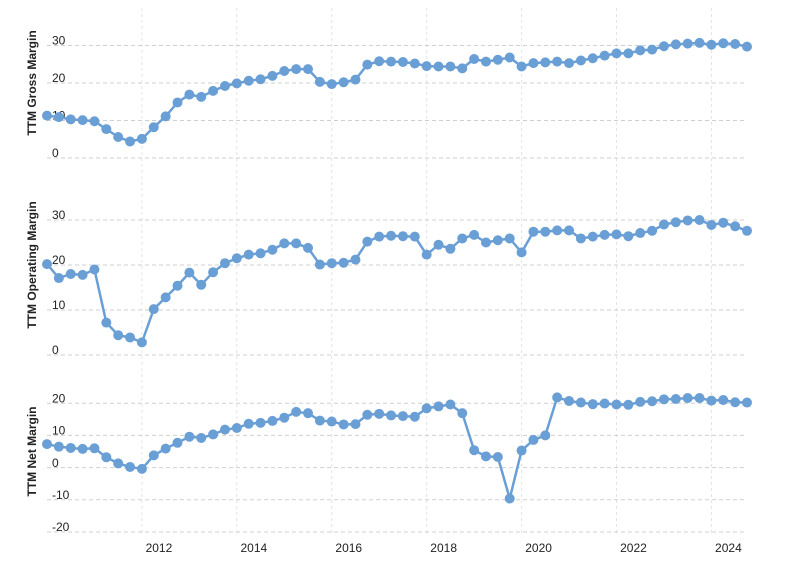  What do you see at coordinates (728, 548) in the screenshot?
I see `x-tick-label: 2024` at bounding box center [728, 548].